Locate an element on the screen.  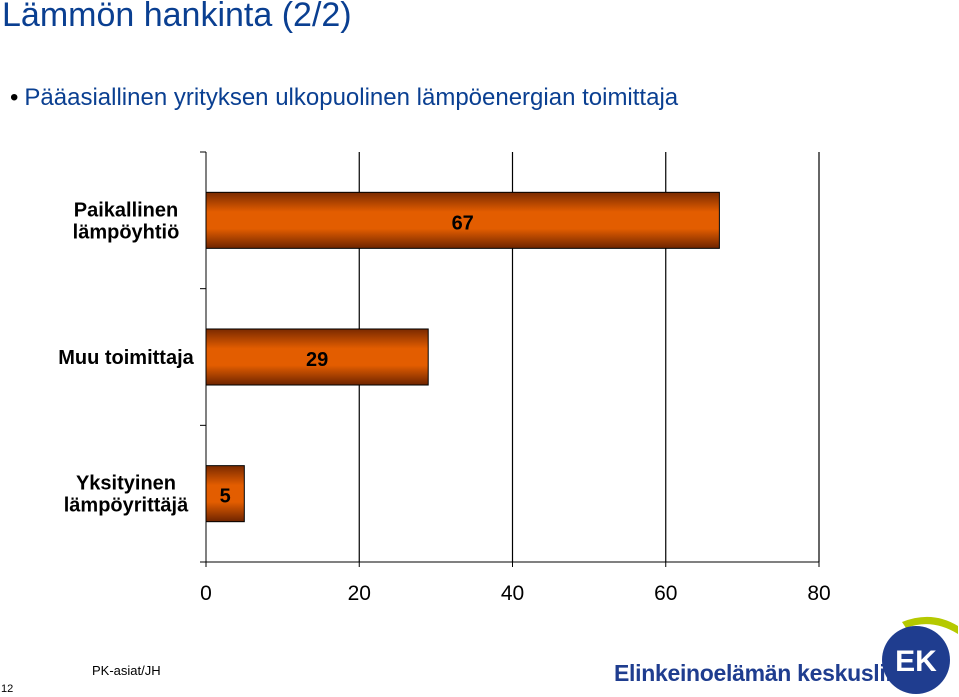
x-tick-label: 20 is located at coordinates (359, 593).